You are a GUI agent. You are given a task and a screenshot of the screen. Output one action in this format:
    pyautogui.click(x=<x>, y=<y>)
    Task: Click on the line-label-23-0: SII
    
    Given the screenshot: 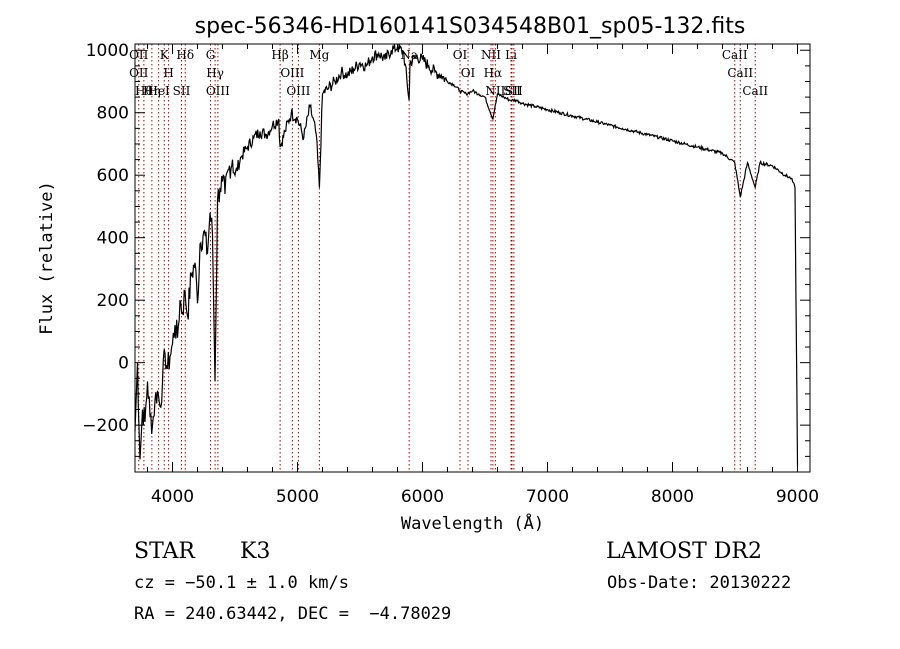 What is the action you would take?
    pyautogui.click(x=514, y=91)
    